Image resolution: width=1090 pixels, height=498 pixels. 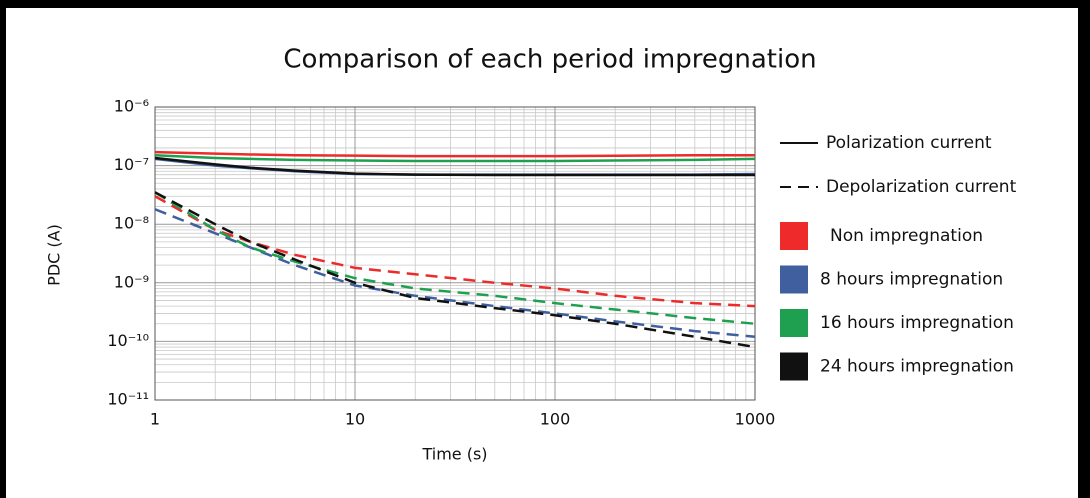 I want to click on x-tick-label: 100, so click(x=555, y=419).